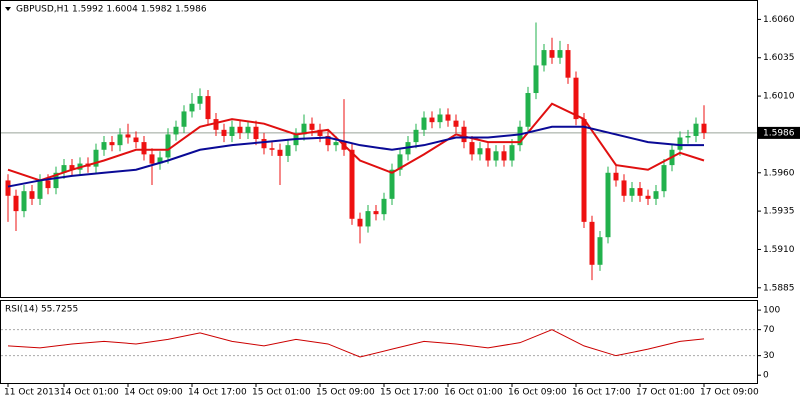 The width and height of the screenshot is (800, 400). What do you see at coordinates (356, 343) in the screenshot?
I see `rsi-line` at bounding box center [356, 343].